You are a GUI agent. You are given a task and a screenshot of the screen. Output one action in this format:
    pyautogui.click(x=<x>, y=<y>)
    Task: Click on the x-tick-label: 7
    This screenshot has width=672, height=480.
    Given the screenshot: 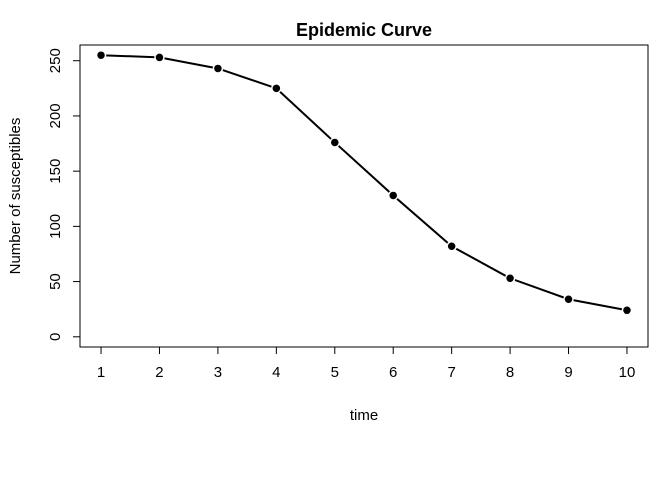 What is the action you would take?
    pyautogui.click(x=451, y=372)
    